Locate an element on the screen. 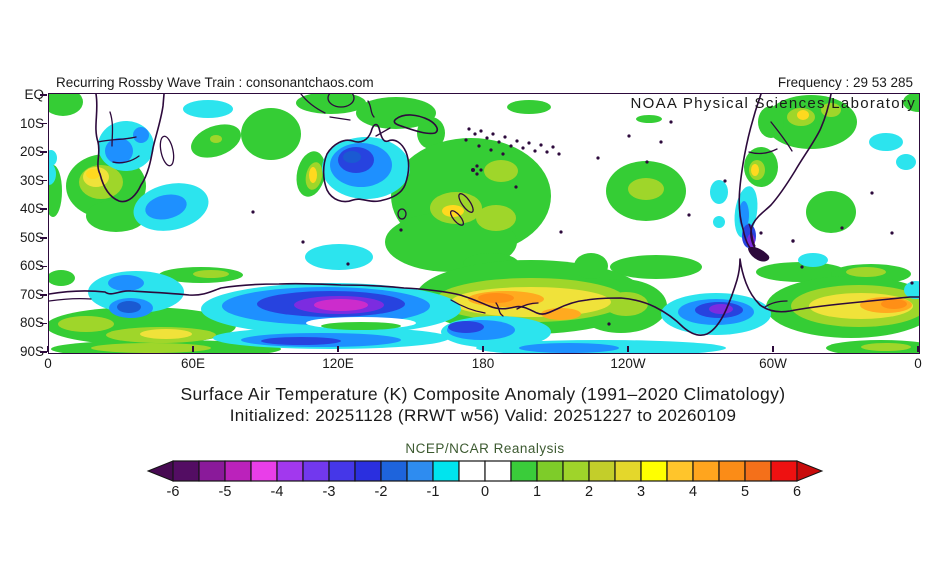 This screenshot has width=930, height=580. colorbar-tick-label: -1 is located at coordinates (433, 492).